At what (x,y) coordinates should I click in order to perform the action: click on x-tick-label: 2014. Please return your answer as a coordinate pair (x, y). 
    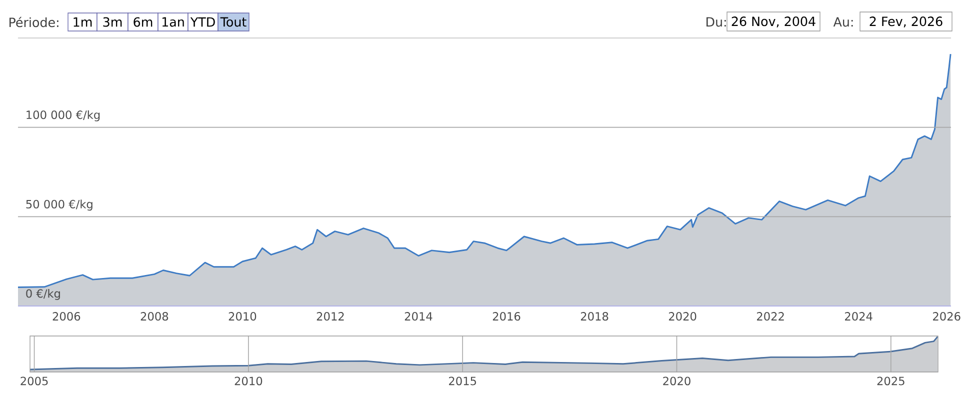
    Looking at the image, I should click on (418, 316).